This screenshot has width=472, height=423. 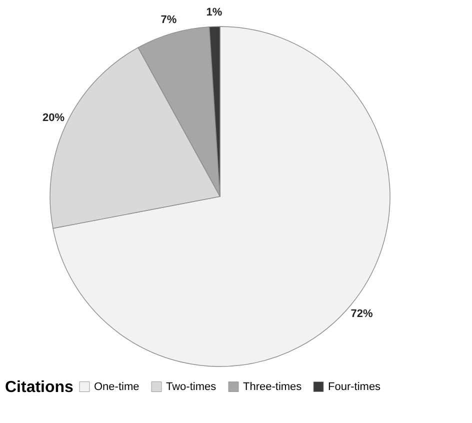 I want to click on data-label: 1%, so click(x=214, y=12).